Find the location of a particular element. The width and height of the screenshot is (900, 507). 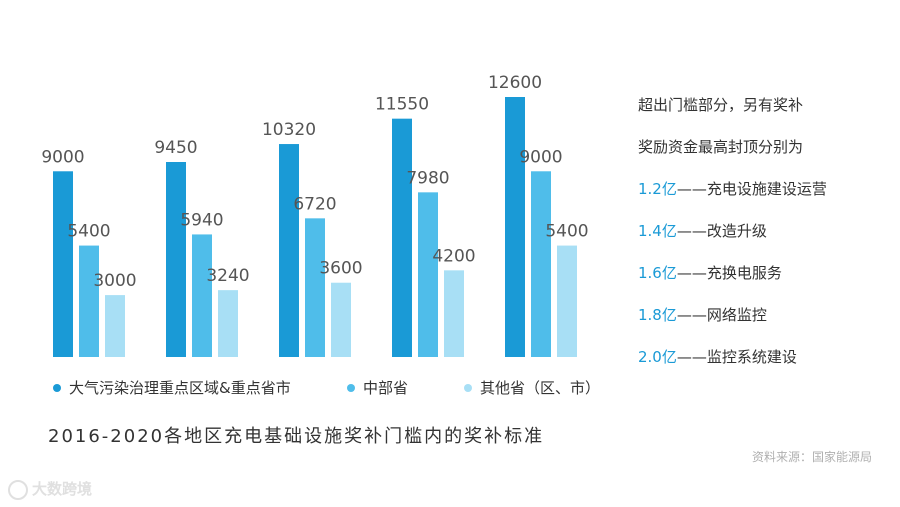

bar-value-label: 3000 is located at coordinates (114, 281).